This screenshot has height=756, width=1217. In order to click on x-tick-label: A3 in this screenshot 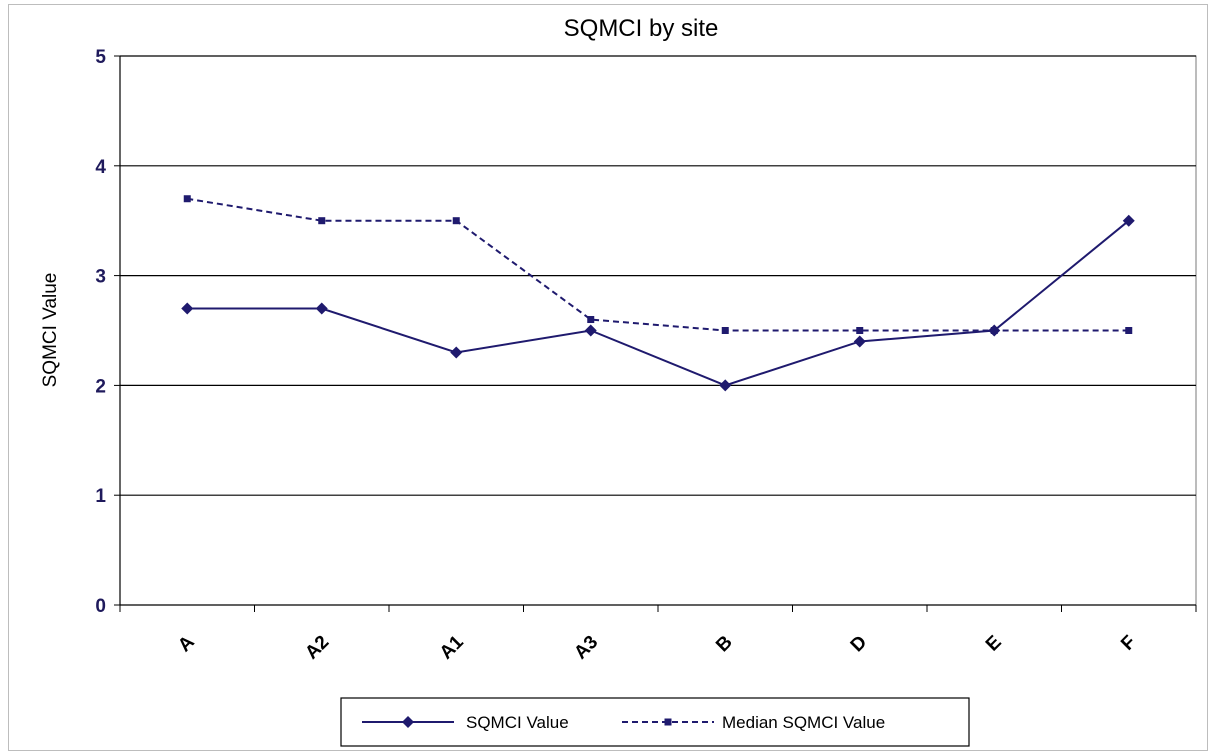, I will do `click(586, 648)`.